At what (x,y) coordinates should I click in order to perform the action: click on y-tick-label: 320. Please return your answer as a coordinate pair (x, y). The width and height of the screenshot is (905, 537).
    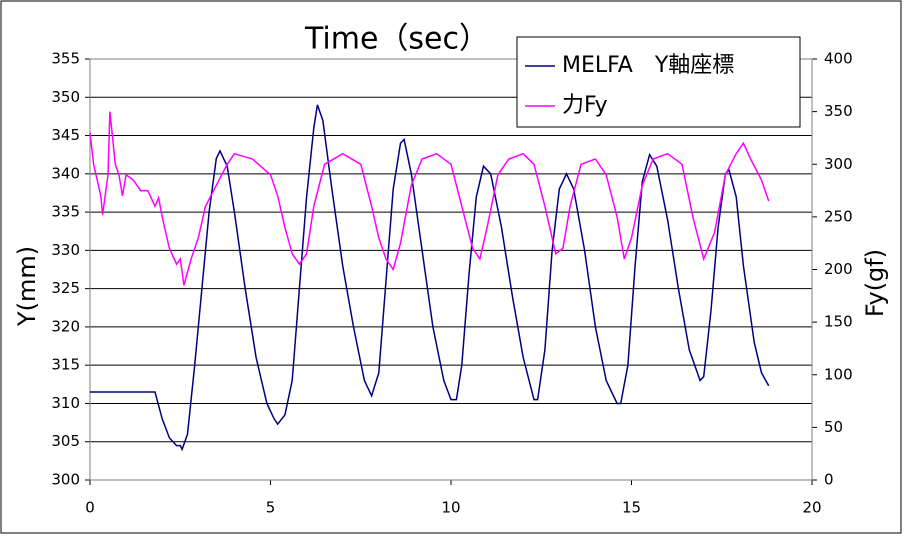
    Looking at the image, I should click on (65, 326).